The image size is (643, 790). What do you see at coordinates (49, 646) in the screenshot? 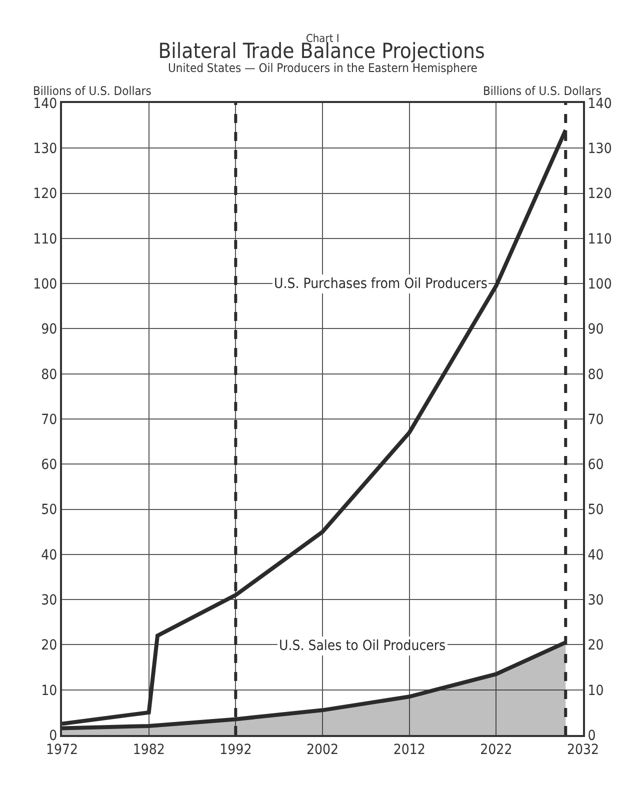
I see `y-tick-label: 20` at bounding box center [49, 646].